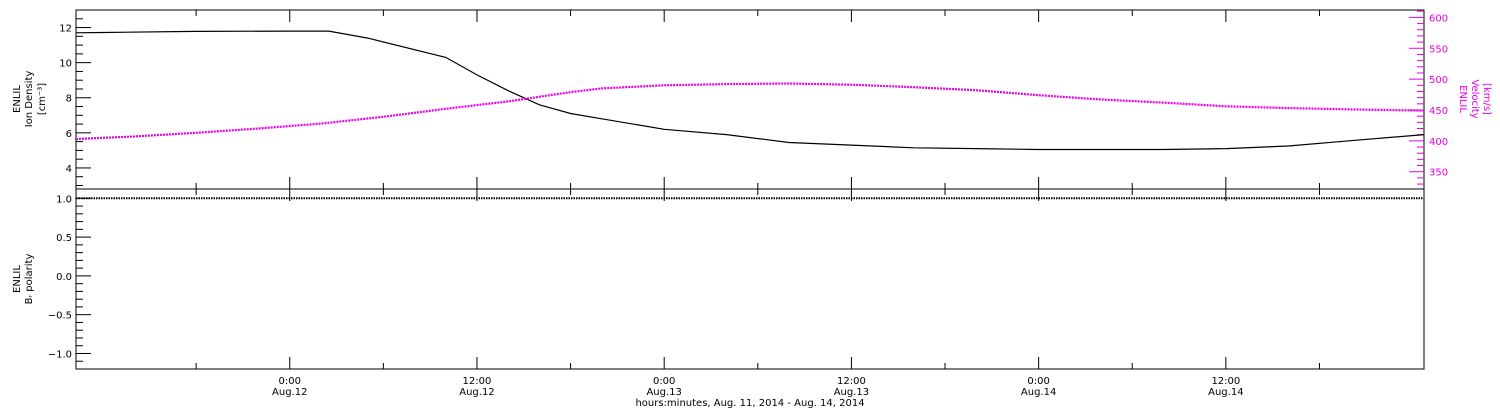 The image size is (1500, 410). What do you see at coordinates (64, 238) in the screenshot?
I see `polarity-tick-label: 0.5` at bounding box center [64, 238].